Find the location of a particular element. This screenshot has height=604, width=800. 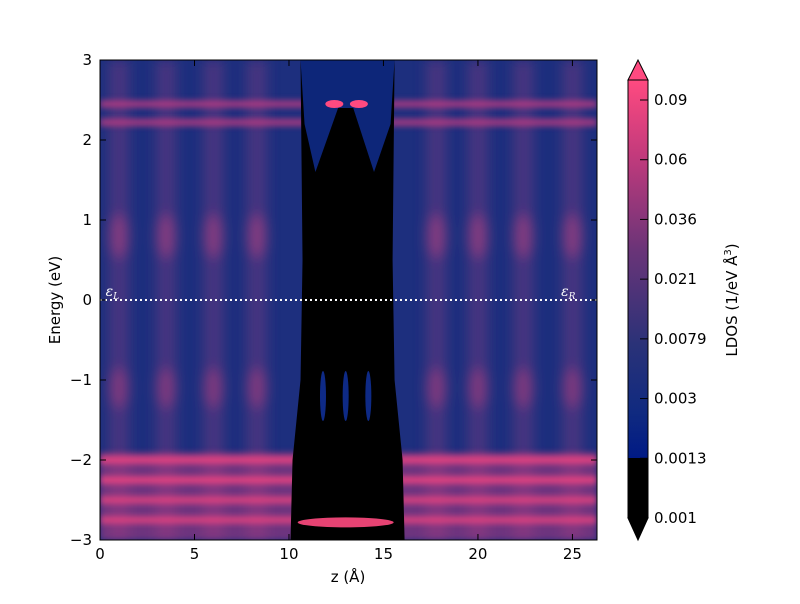

gap-region is located at coordinates (347, 300).